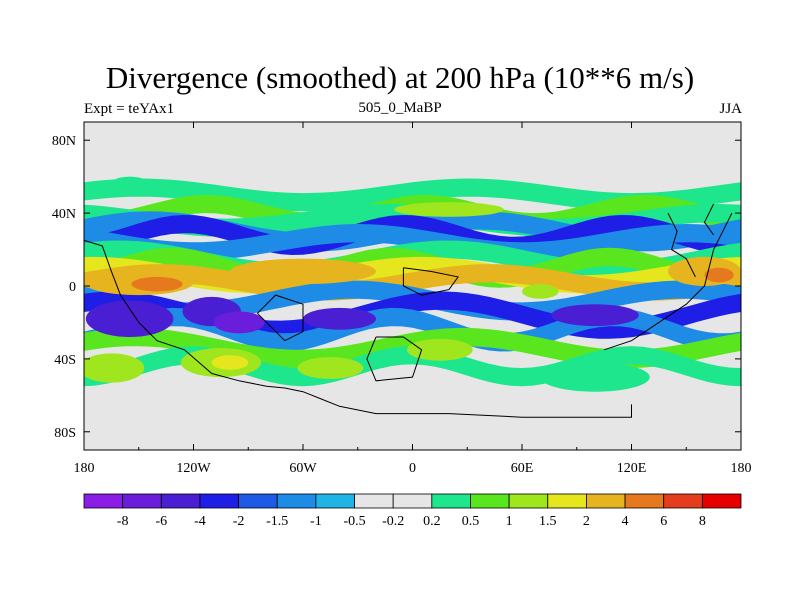 This screenshot has width=800, height=600. Describe the element at coordinates (432, 521) in the screenshot. I see `colorbar-label: 0.2` at that location.